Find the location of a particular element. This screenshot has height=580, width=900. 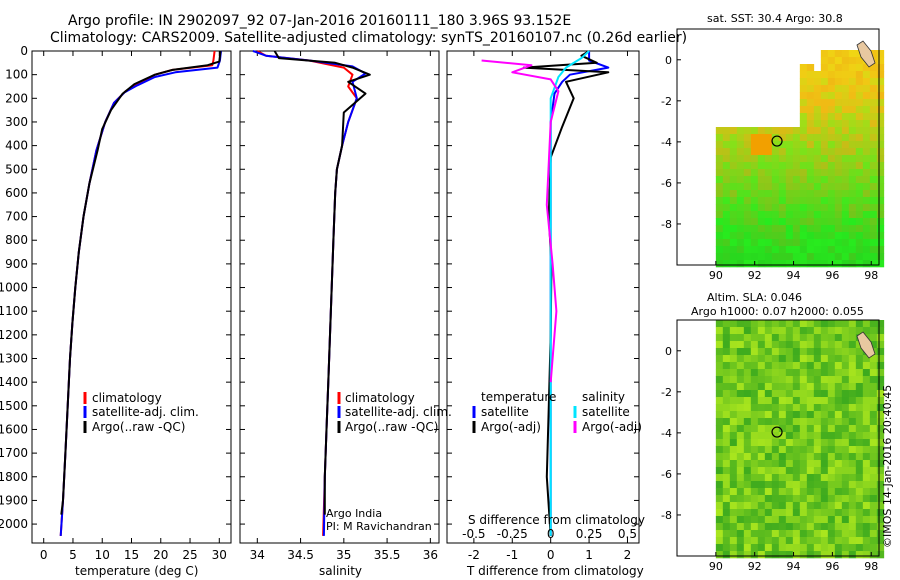

depth-tick-label: 1100 is located at coordinates (14, 311).